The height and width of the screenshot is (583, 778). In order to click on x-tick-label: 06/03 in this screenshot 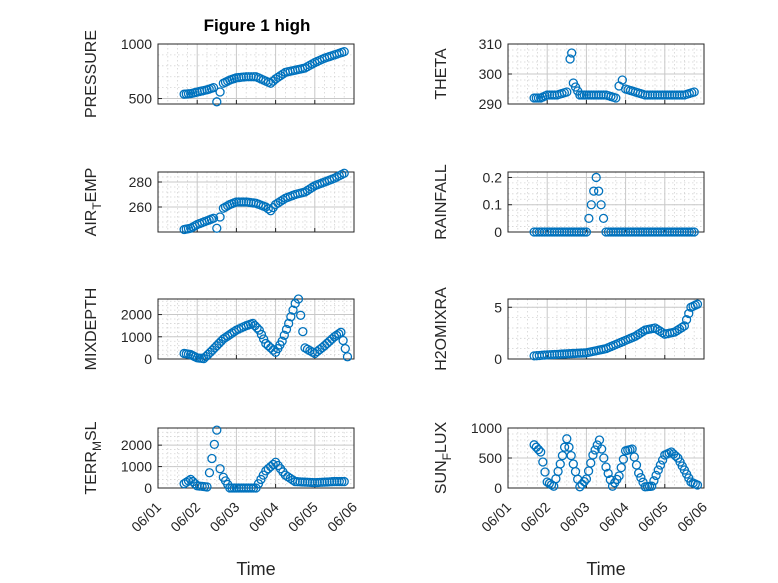, I will do `click(574, 517)`.